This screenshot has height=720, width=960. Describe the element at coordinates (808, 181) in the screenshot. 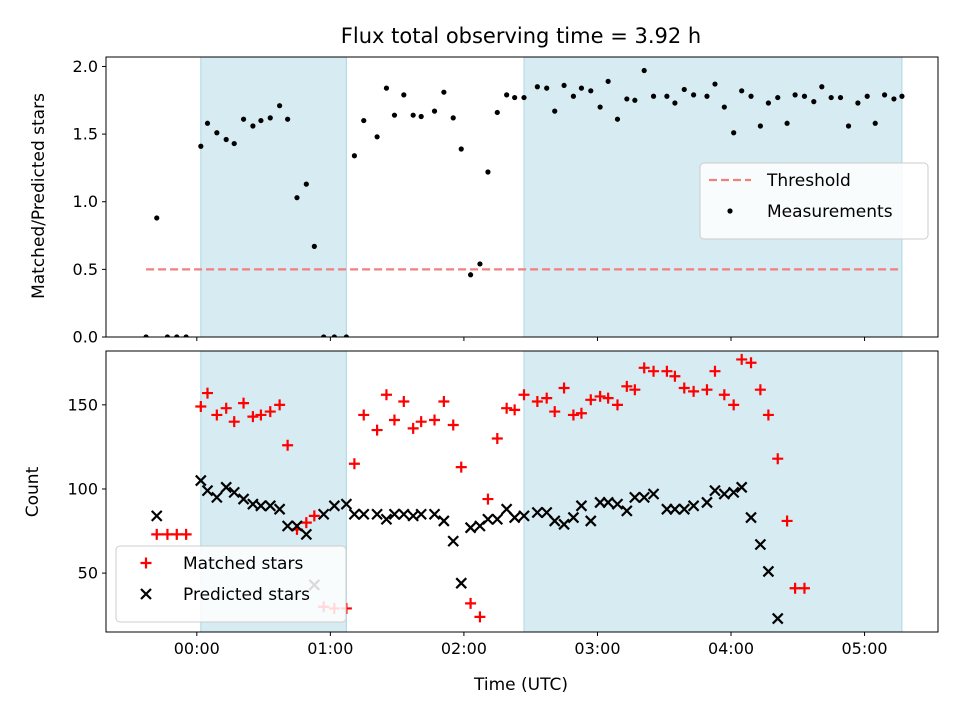

I see `legend-label: Threshold` at that location.